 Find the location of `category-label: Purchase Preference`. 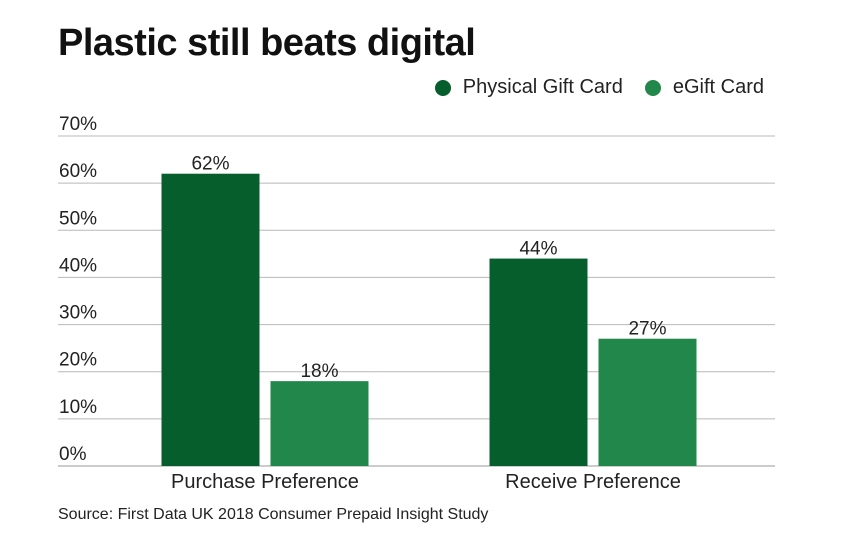

category-label: Purchase Preference is located at coordinates (265, 482).